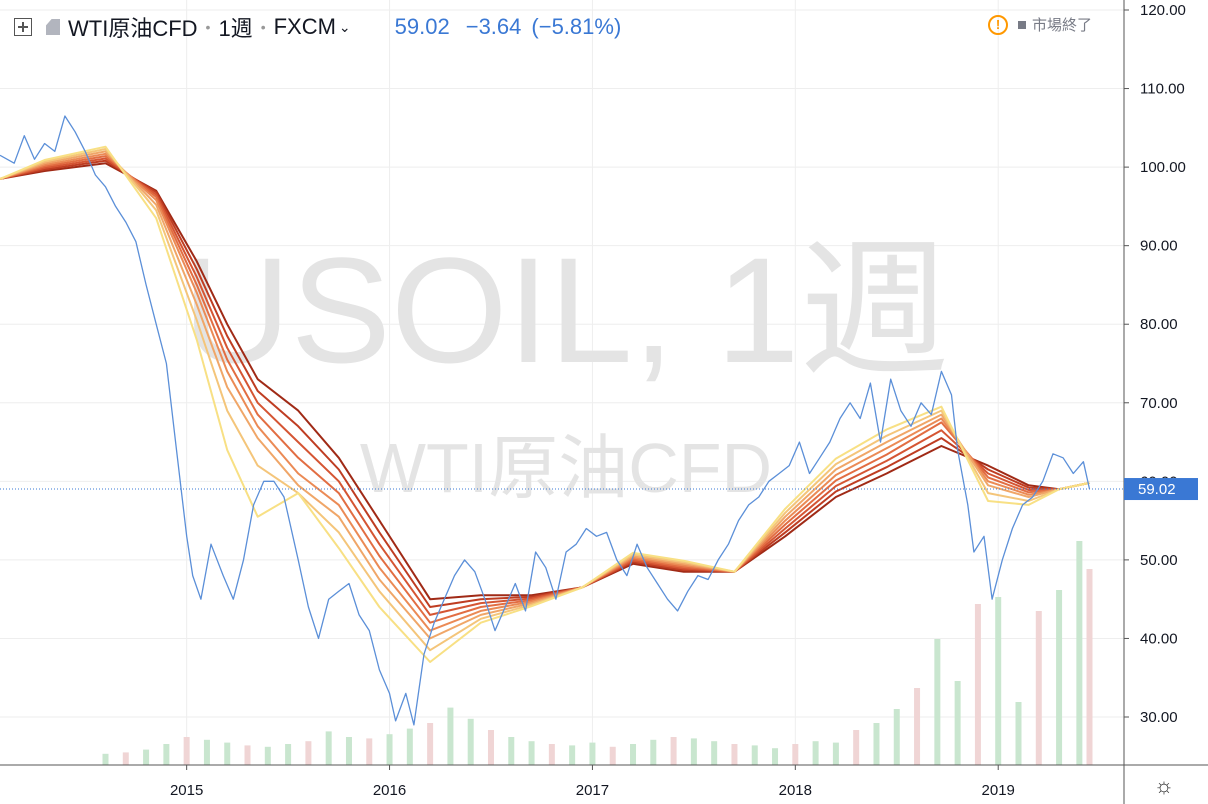 This screenshot has width=1208, height=804. Describe the element at coordinates (1159, 246) in the screenshot. I see `y-tick-label: 90.00` at that location.